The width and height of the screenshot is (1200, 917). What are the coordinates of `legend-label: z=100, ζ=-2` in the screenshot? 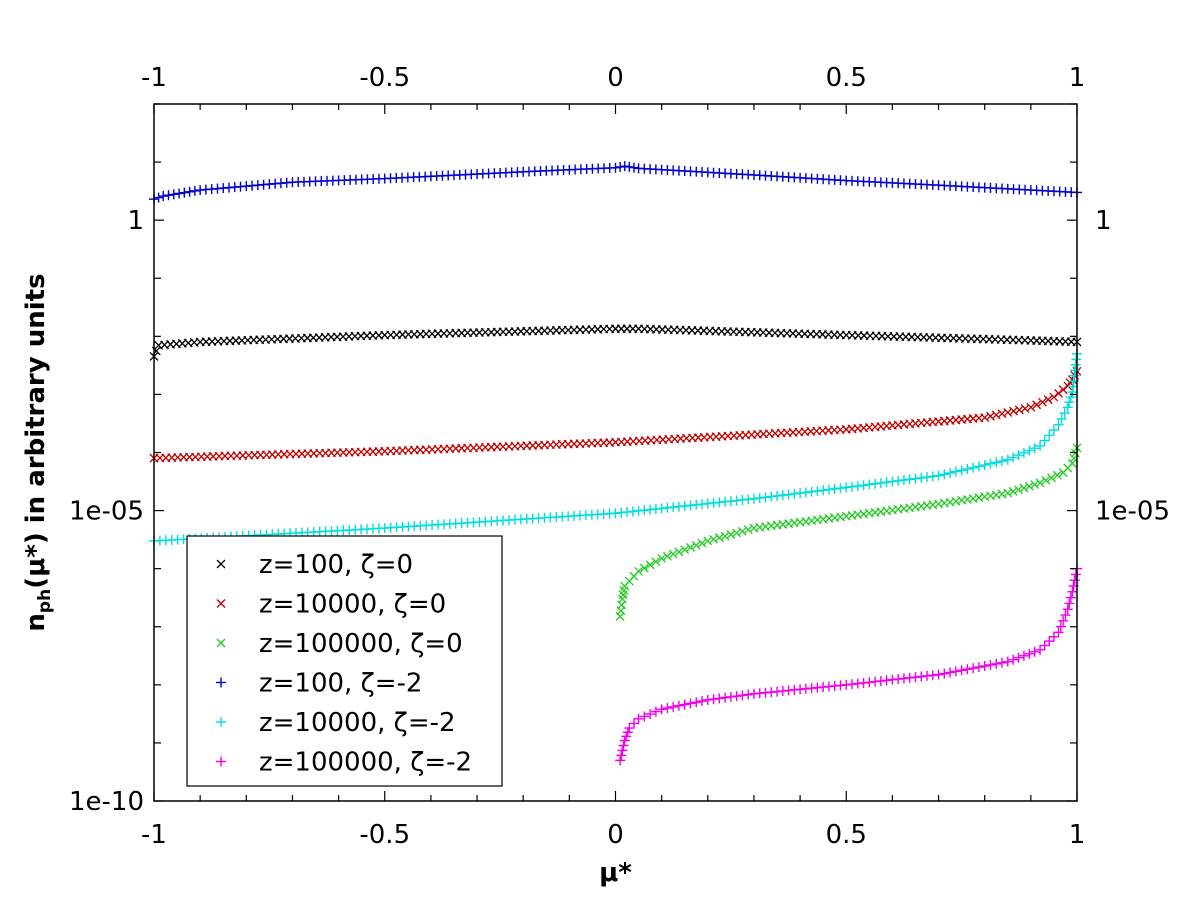 It's located at (340, 684).